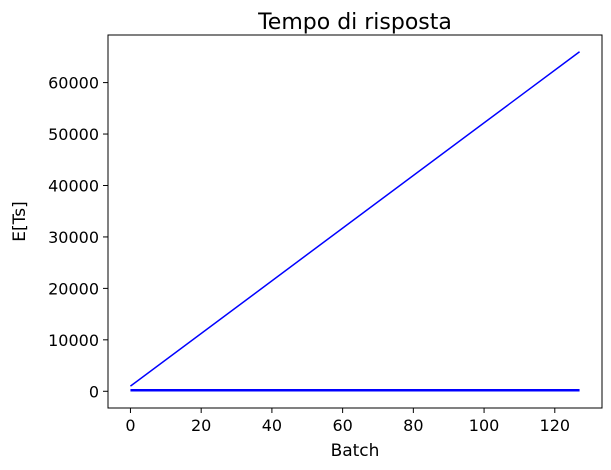  I want to click on x-ticks: 0 20 40 60 80 100 120, so click(347, 421).